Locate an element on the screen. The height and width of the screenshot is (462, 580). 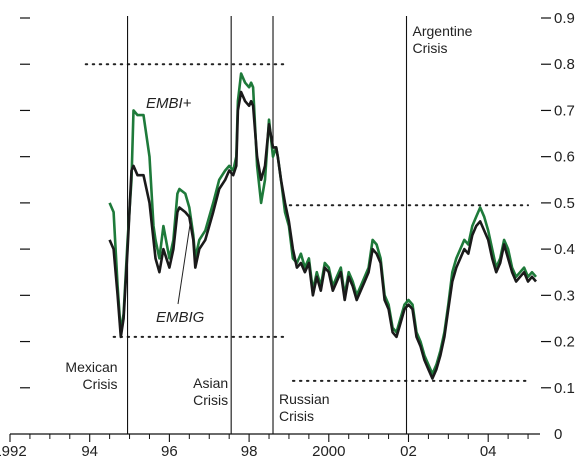
y-tick-label-9: 0 is located at coordinates (558, 434).